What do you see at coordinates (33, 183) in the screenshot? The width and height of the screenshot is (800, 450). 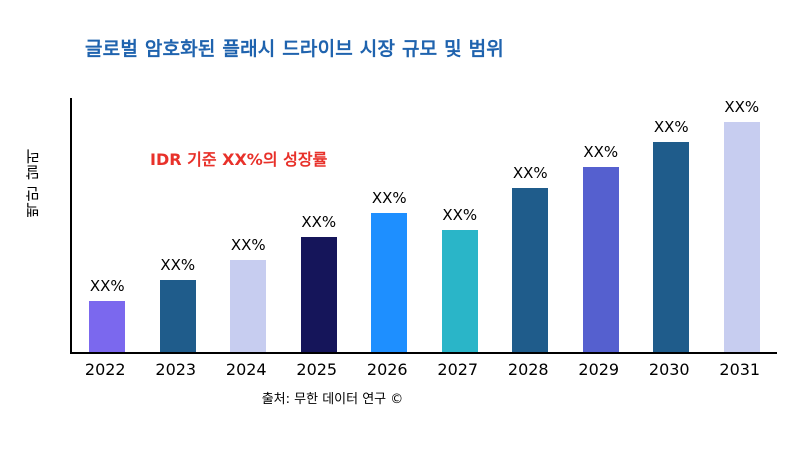 I see `y-axis-label: 백만 달러` at bounding box center [33, 183].